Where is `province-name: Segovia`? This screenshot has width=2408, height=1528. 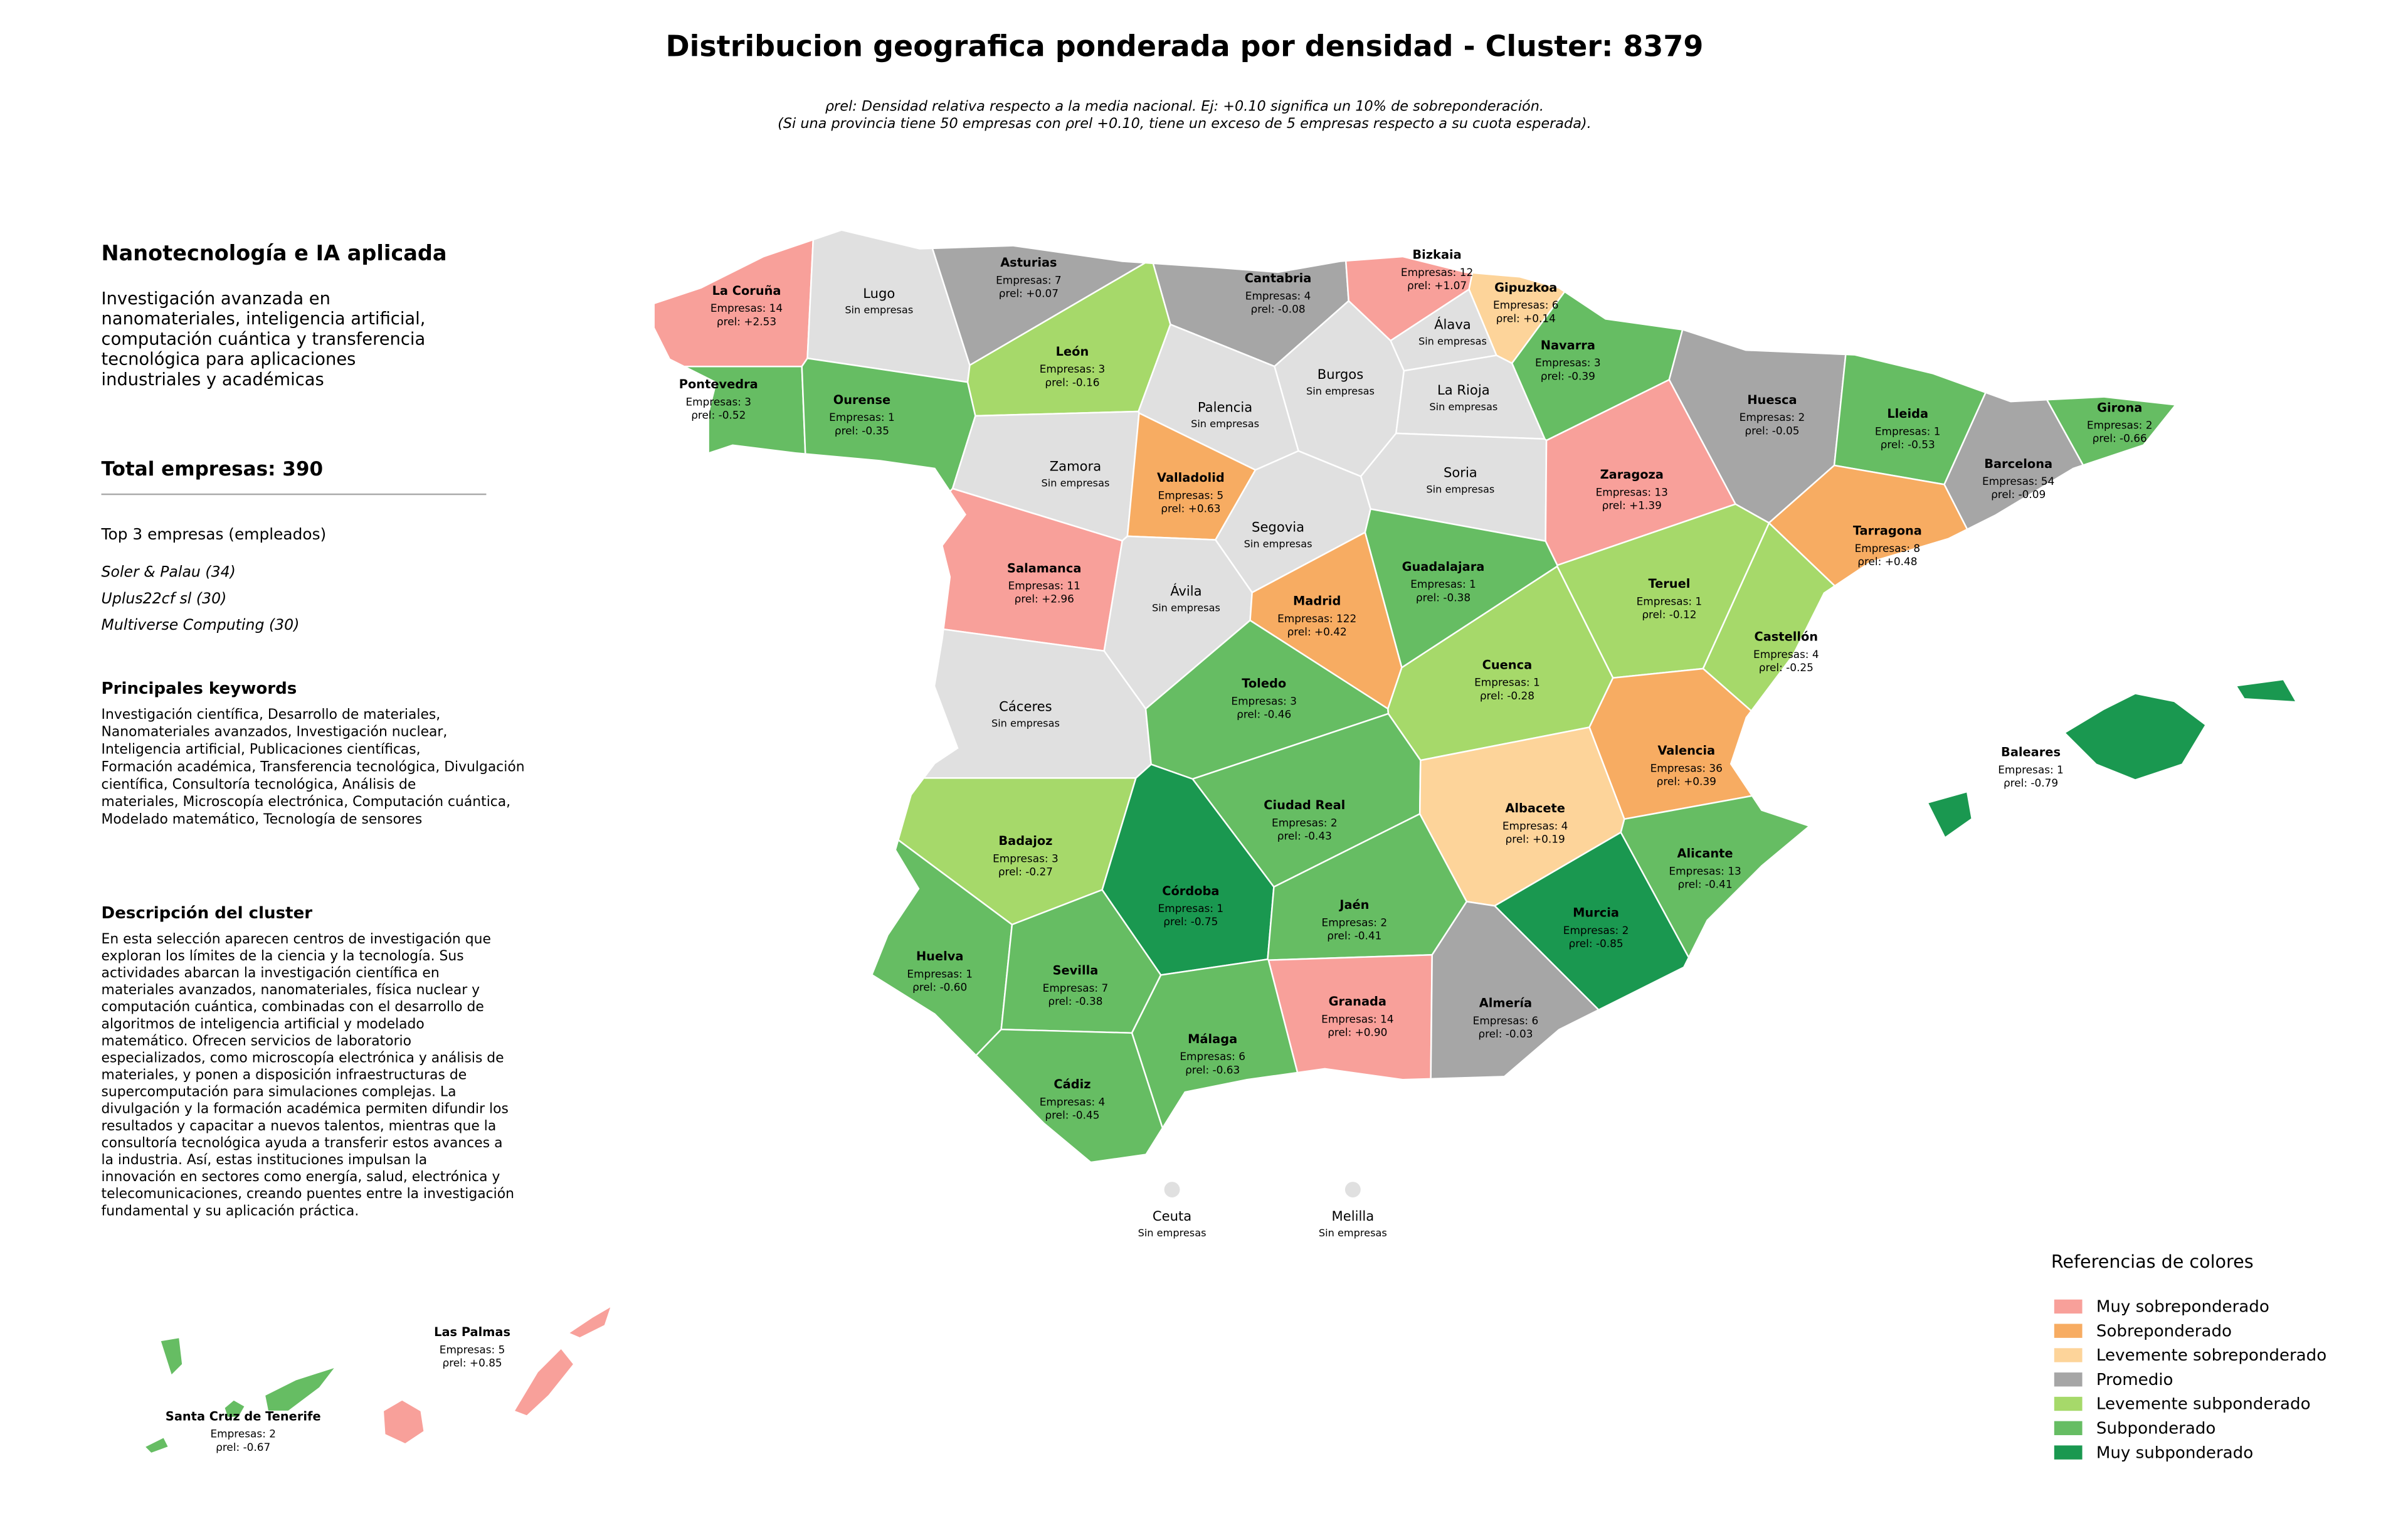 province-name: Segovia is located at coordinates (1278, 527).